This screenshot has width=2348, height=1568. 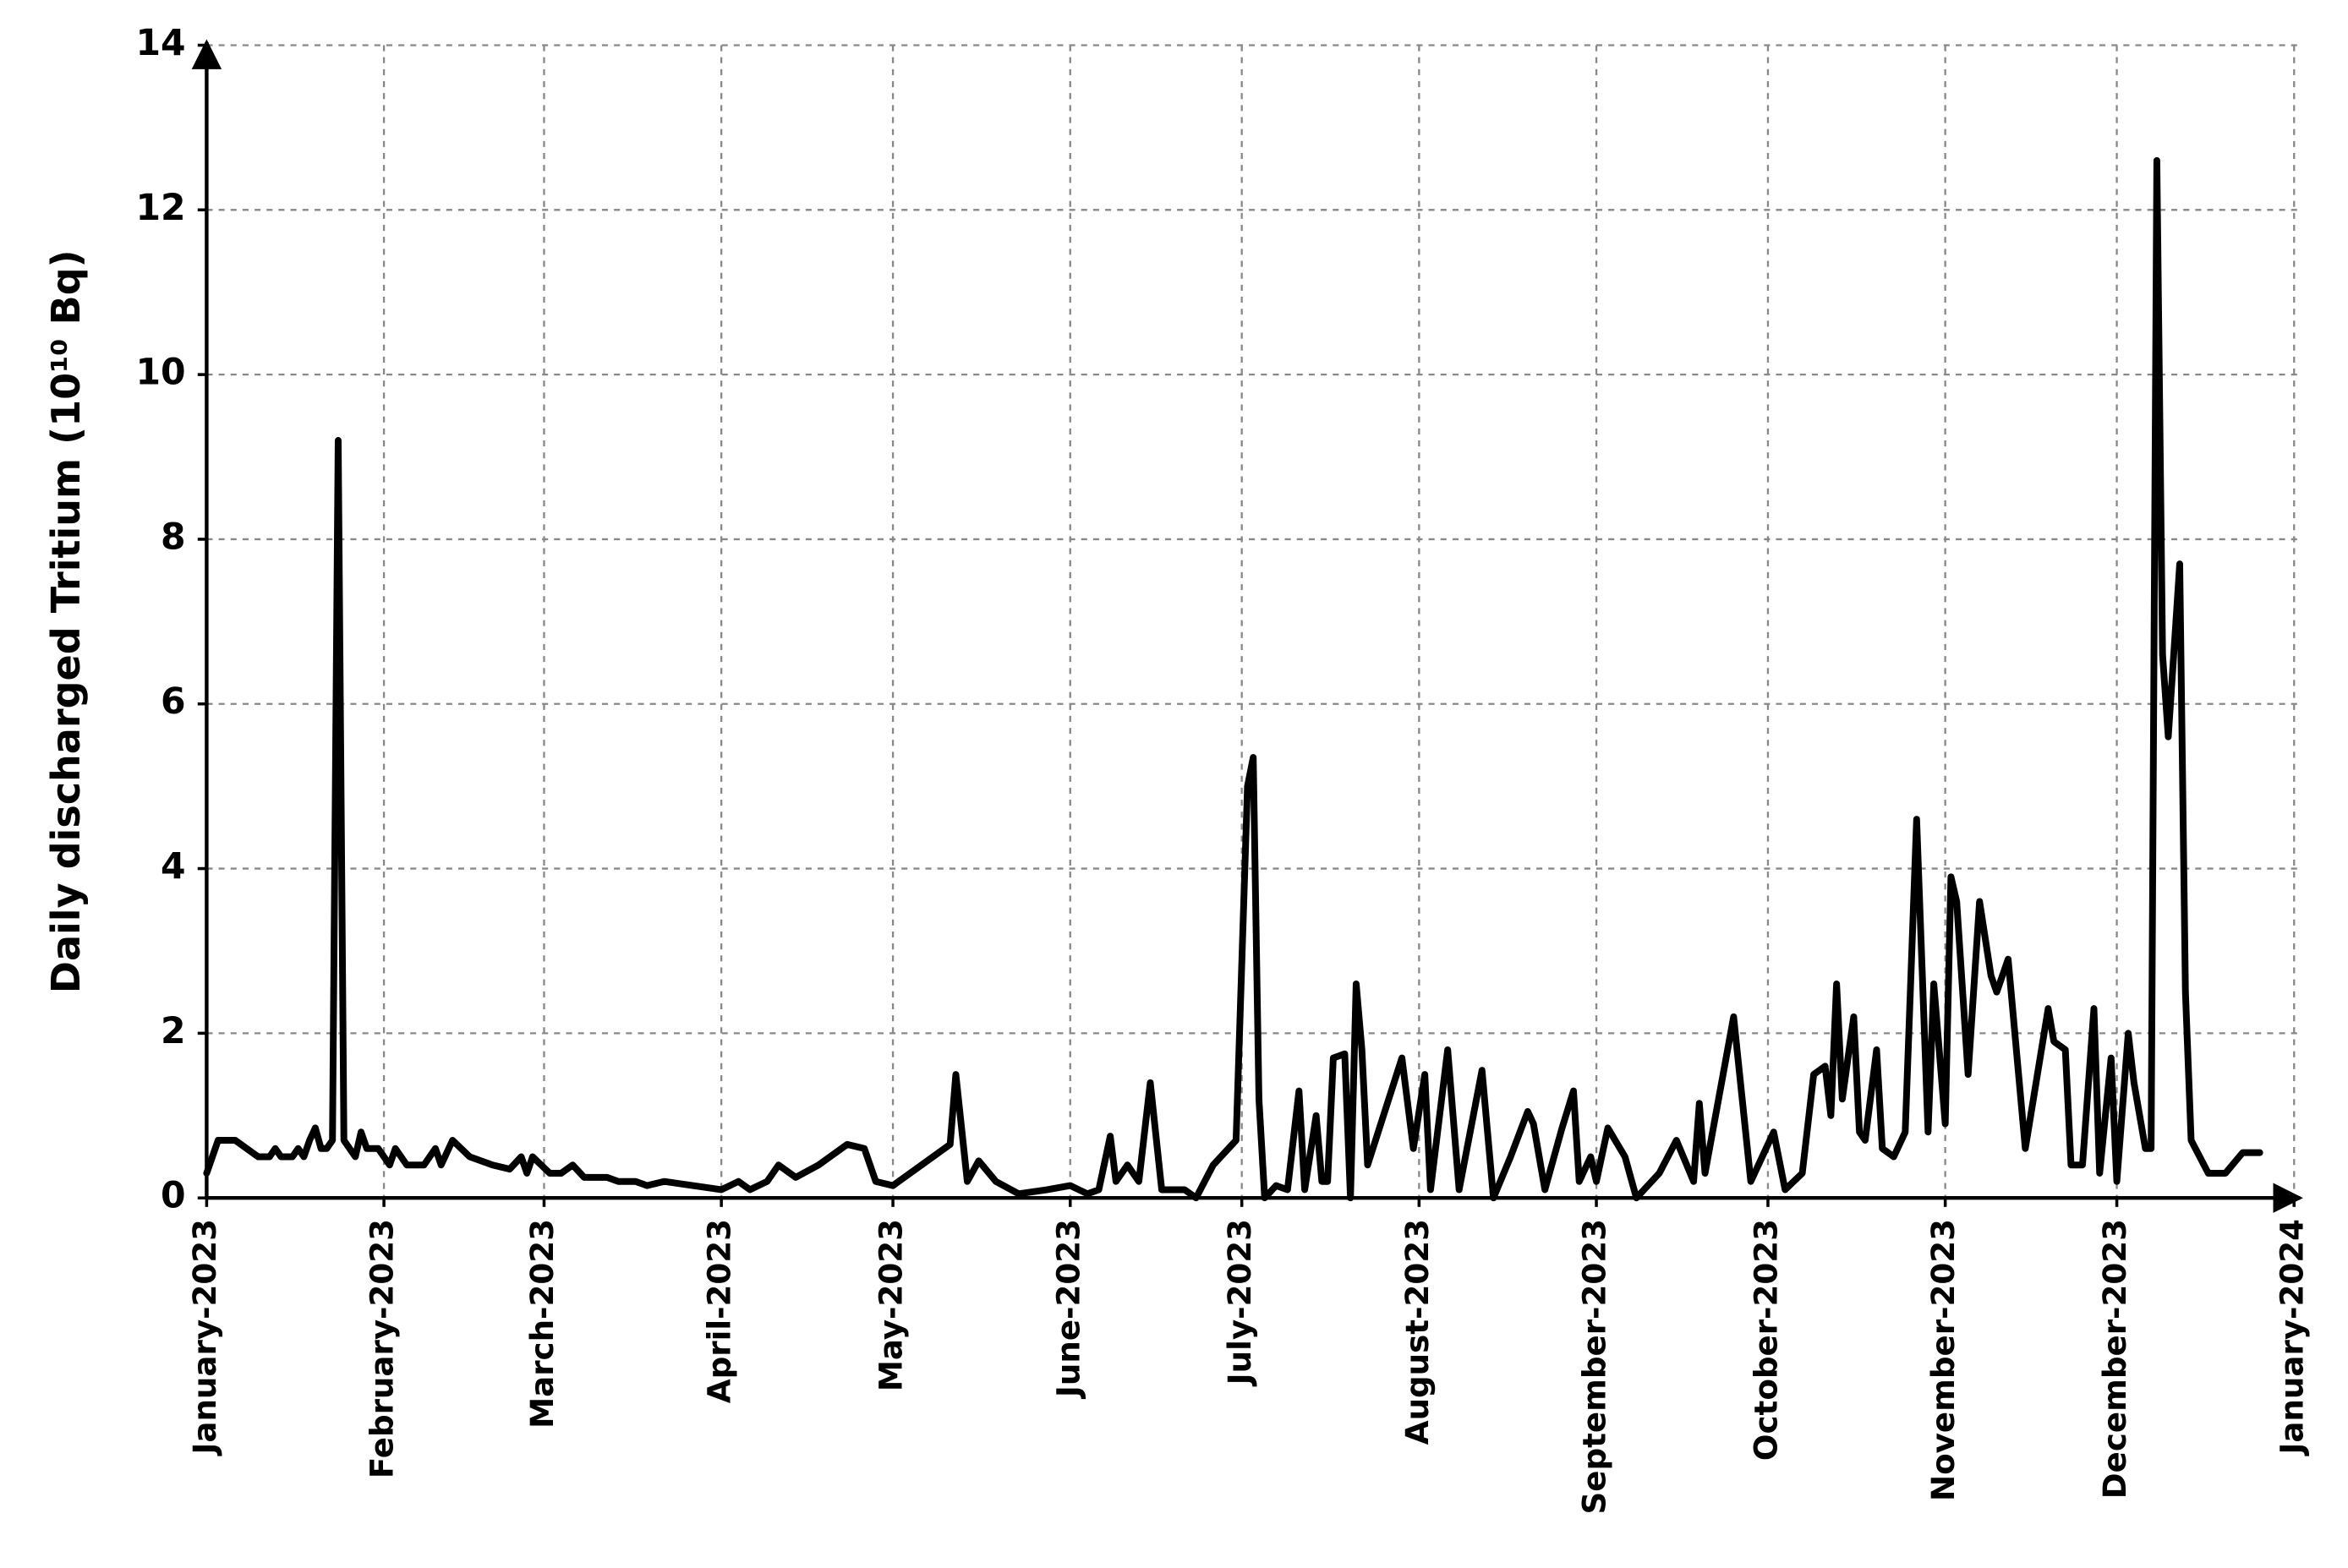 I want to click on x-tick-label: September-2023, so click(x=1594, y=1367).